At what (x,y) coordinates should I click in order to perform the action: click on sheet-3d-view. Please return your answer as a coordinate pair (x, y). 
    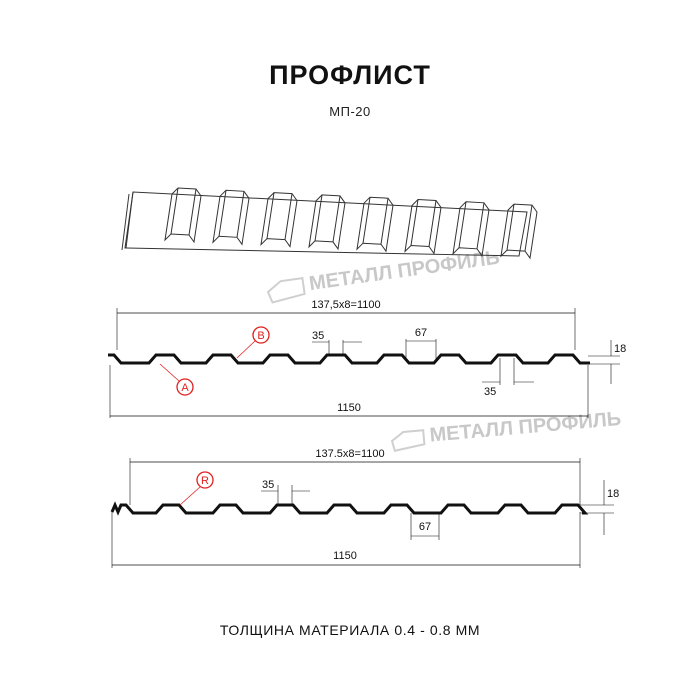
    Looking at the image, I should click on (329, 223).